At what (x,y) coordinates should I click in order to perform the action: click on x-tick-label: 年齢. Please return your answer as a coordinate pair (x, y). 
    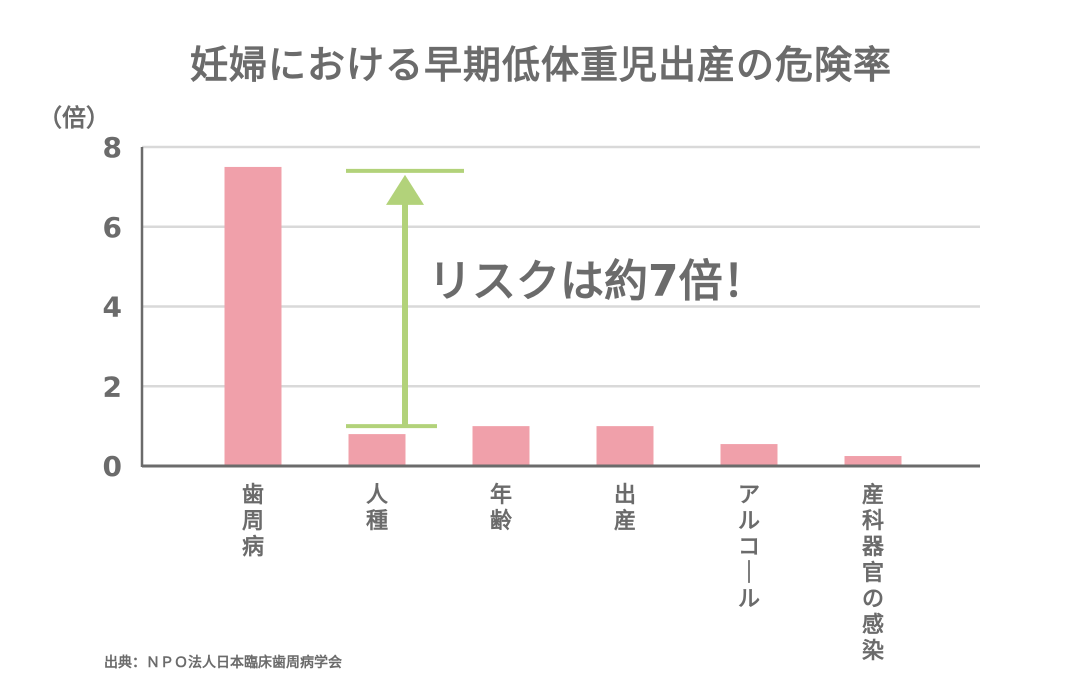
    Looking at the image, I should click on (501, 508).